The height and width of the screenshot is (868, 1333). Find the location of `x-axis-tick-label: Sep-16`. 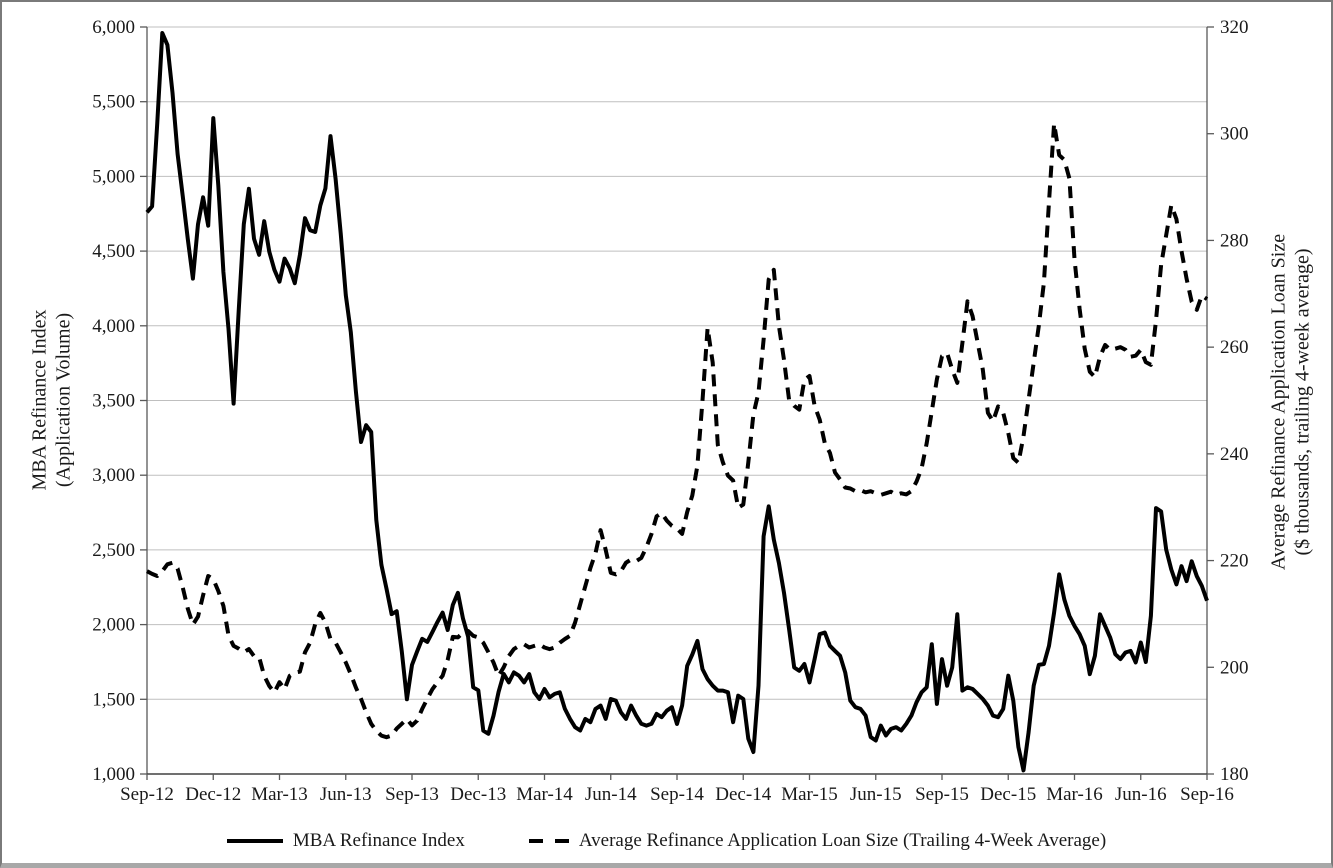

x-axis-tick-label: Sep-16 is located at coordinates (1207, 794).